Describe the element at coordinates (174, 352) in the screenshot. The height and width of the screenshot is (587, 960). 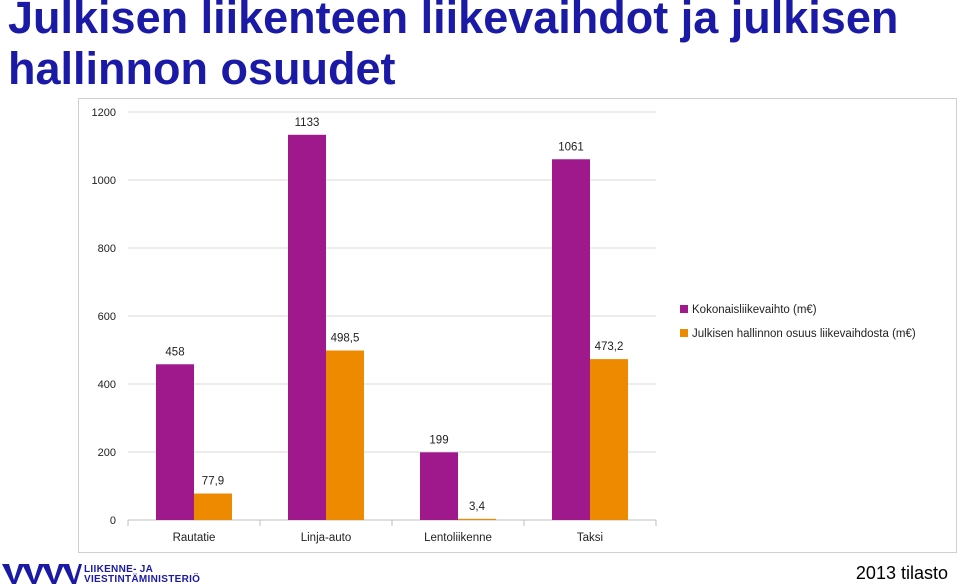
I see `data-label: 458` at that location.